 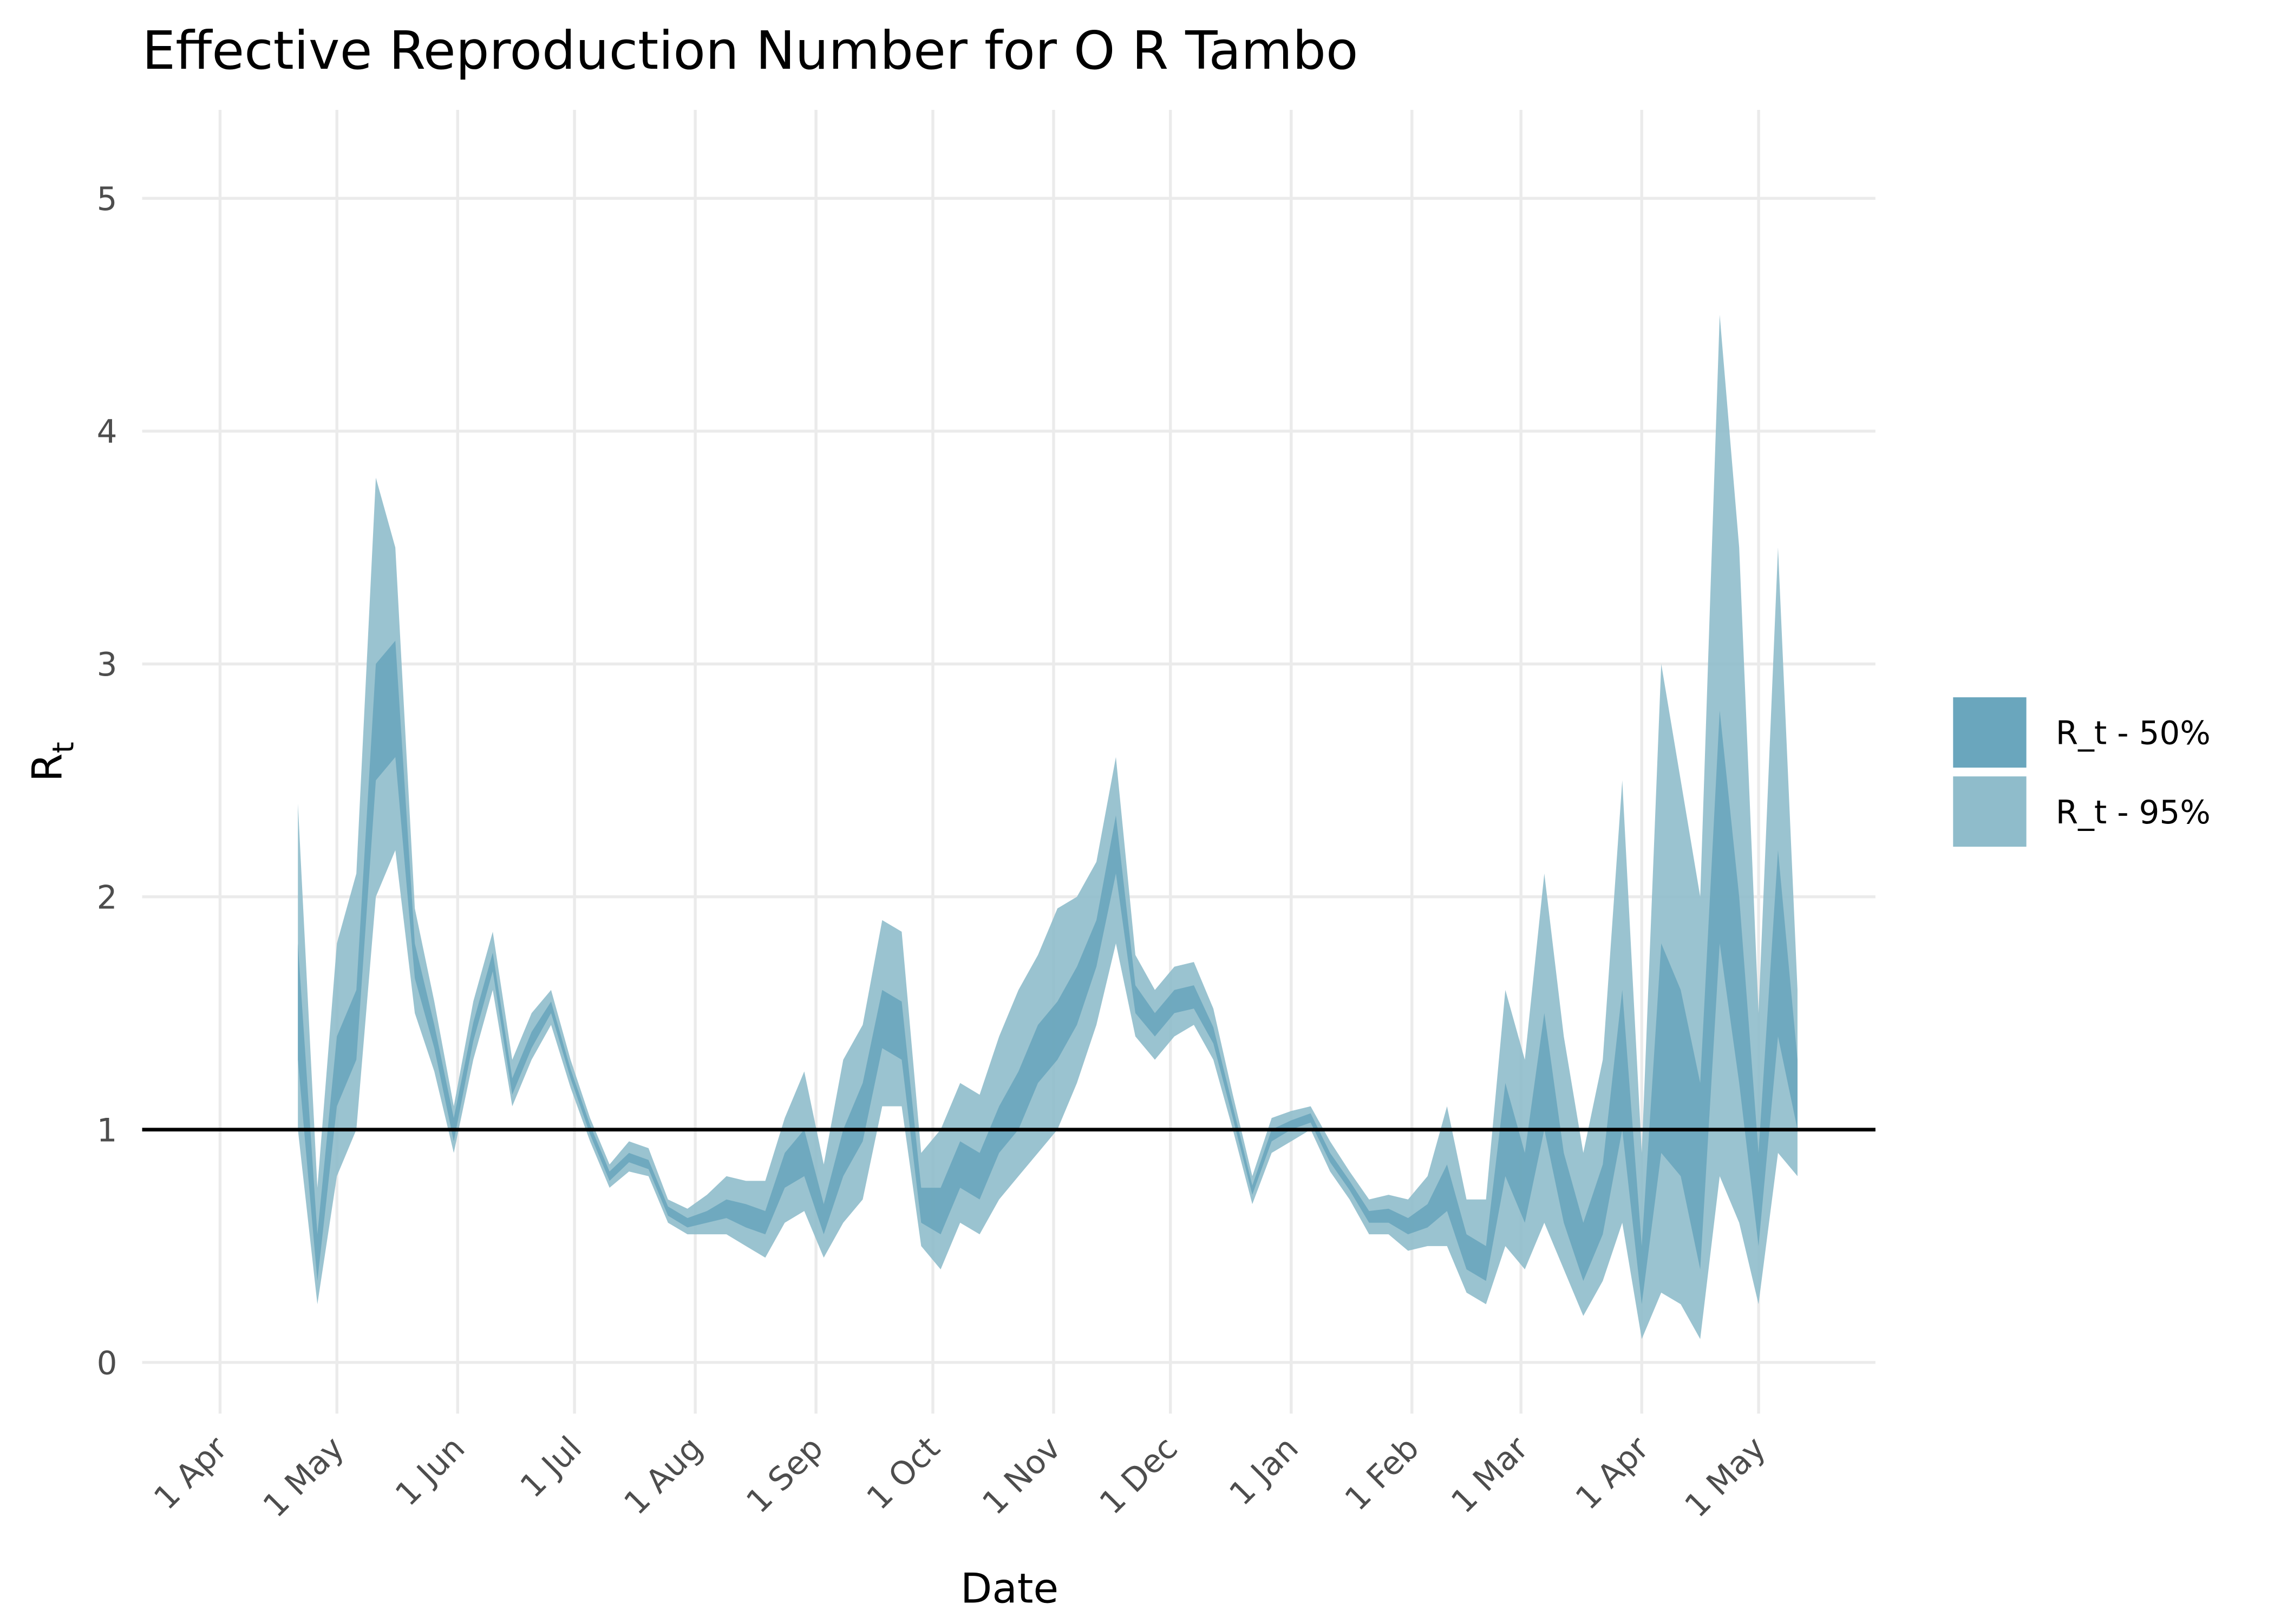 I want to click on x-tick-label: 1 Aug, so click(x=663, y=1476).